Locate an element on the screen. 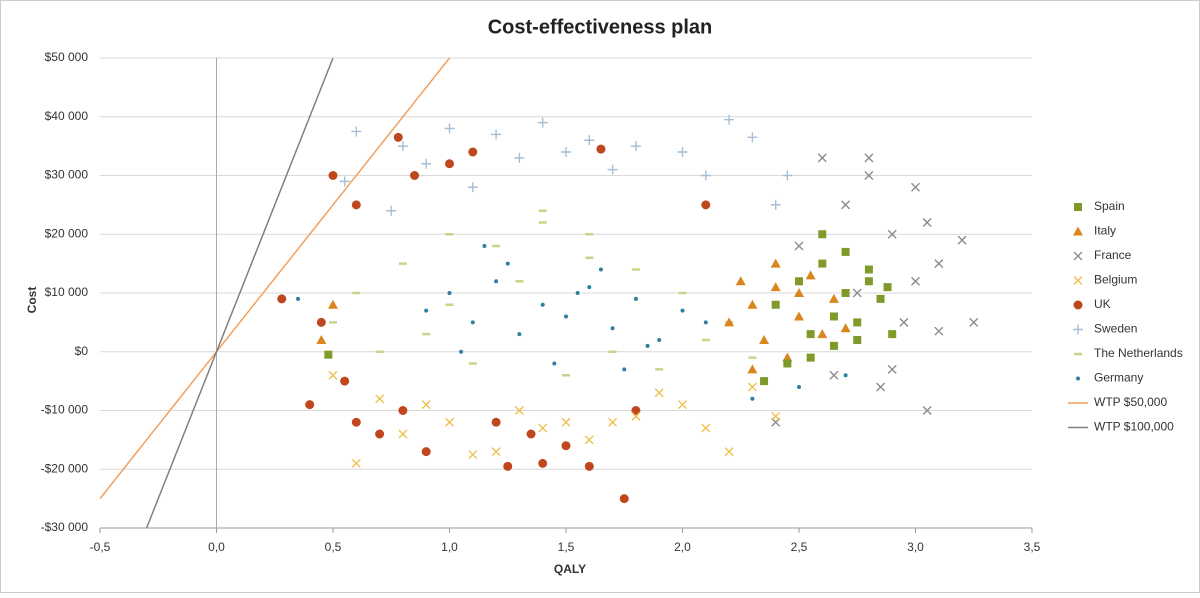 This screenshot has height=598, width=1200. legend-label: WTP $100,000 is located at coordinates (1134, 427).